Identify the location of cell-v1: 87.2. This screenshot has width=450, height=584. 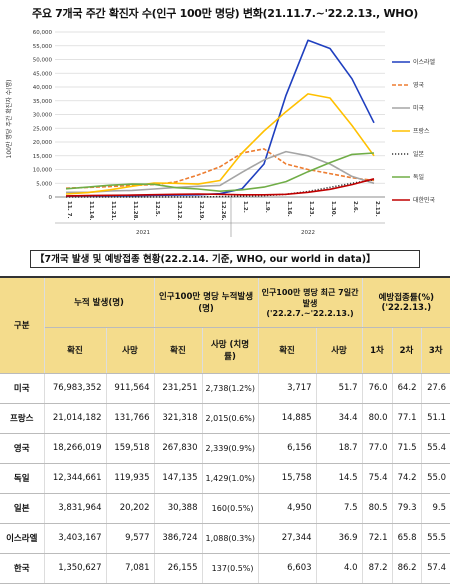
(377, 568).